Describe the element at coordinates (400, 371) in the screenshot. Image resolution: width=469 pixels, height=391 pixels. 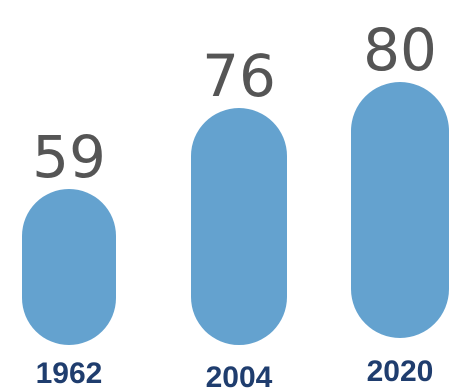
I see `category-label-2020: 2020` at that location.